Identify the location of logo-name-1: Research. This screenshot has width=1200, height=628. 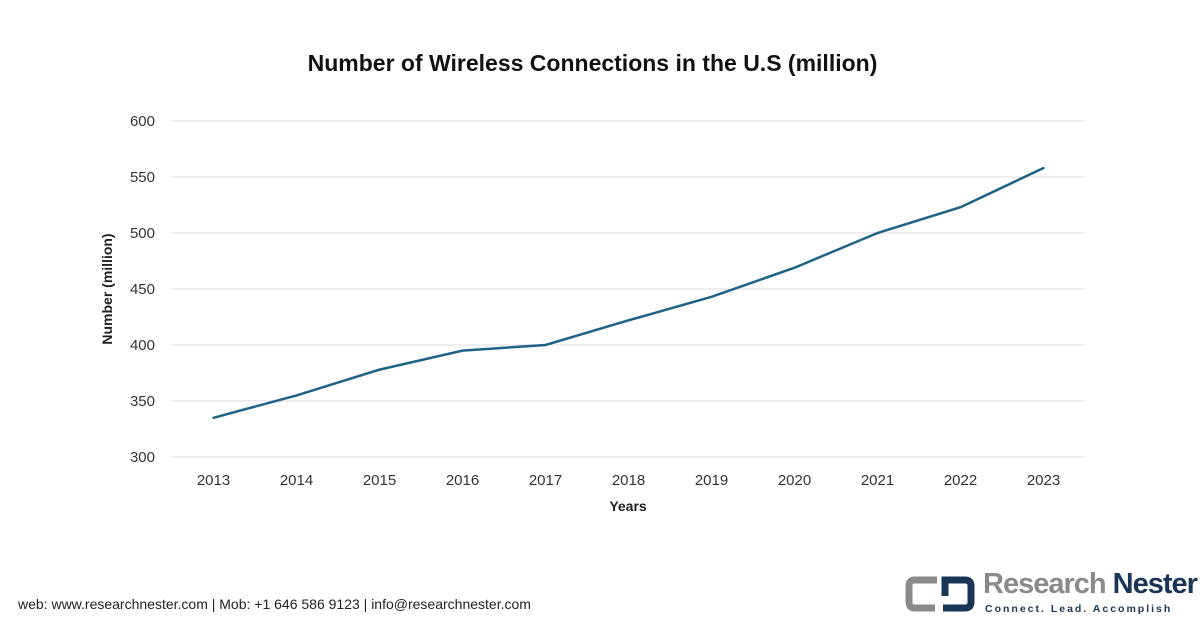
(1045, 584).